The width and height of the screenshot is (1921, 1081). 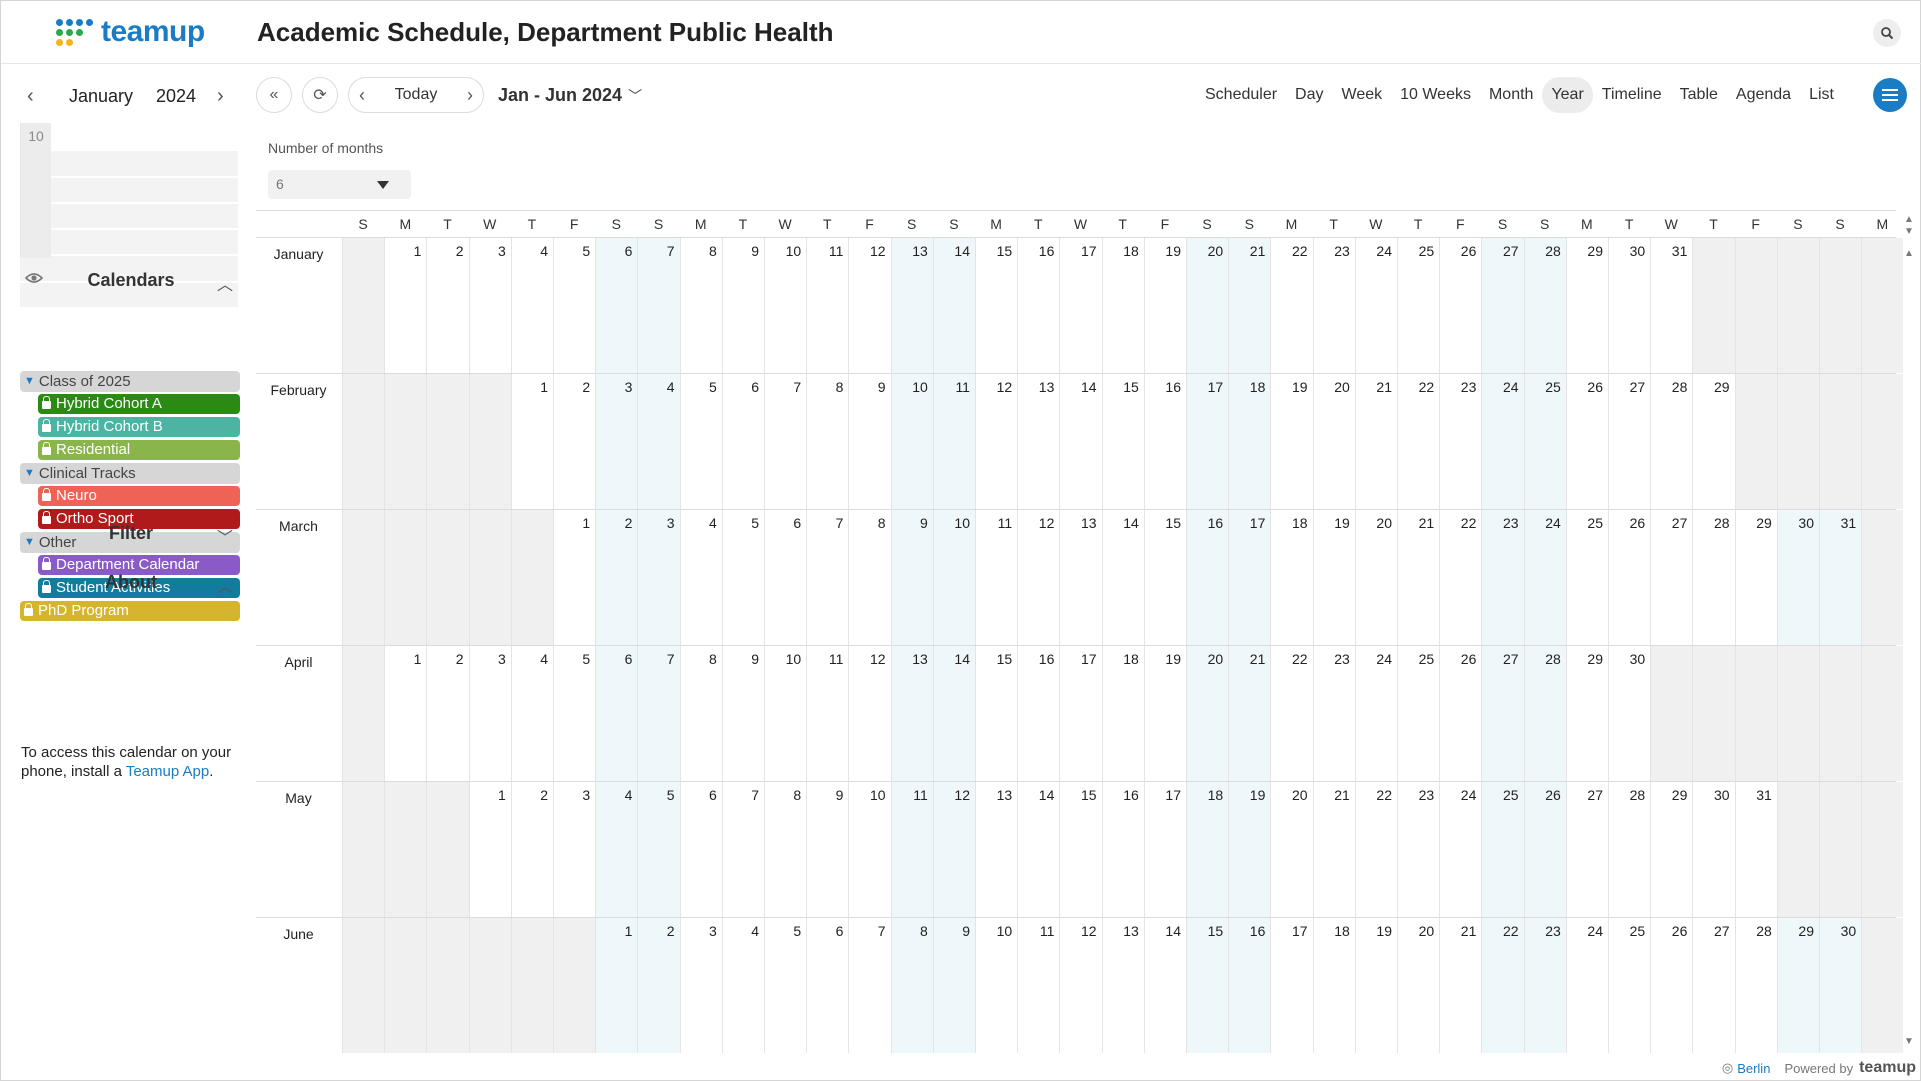 What do you see at coordinates (742, 305) in the screenshot?
I see `day-cell: 9` at bounding box center [742, 305].